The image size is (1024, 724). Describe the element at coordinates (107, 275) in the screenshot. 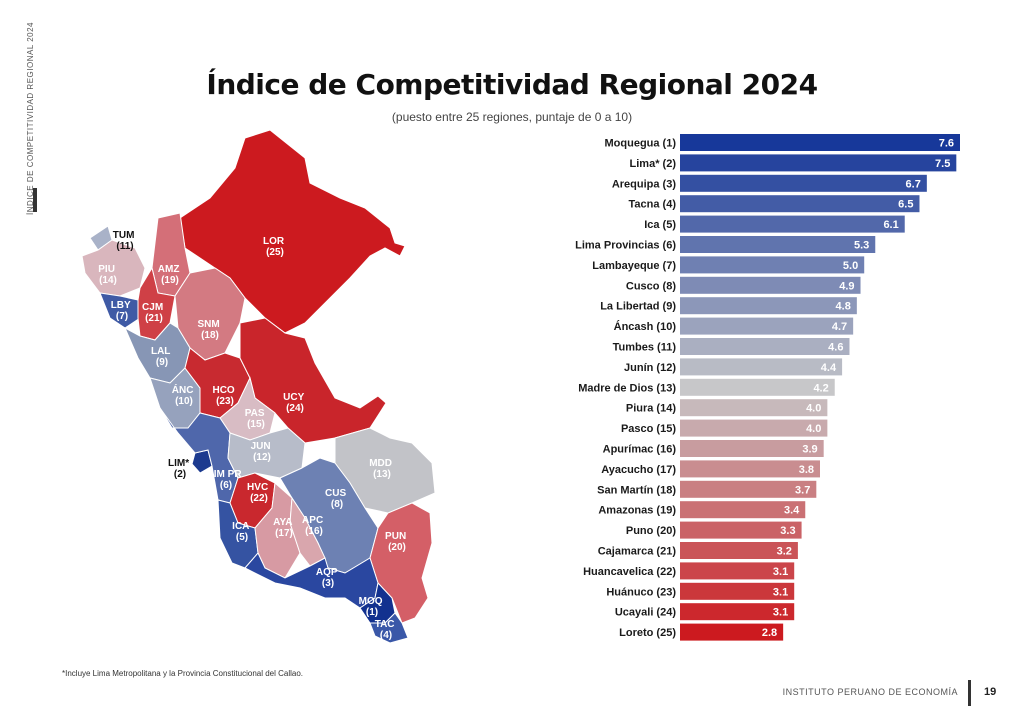

I see `map-label-piu: PIU (14)` at that location.